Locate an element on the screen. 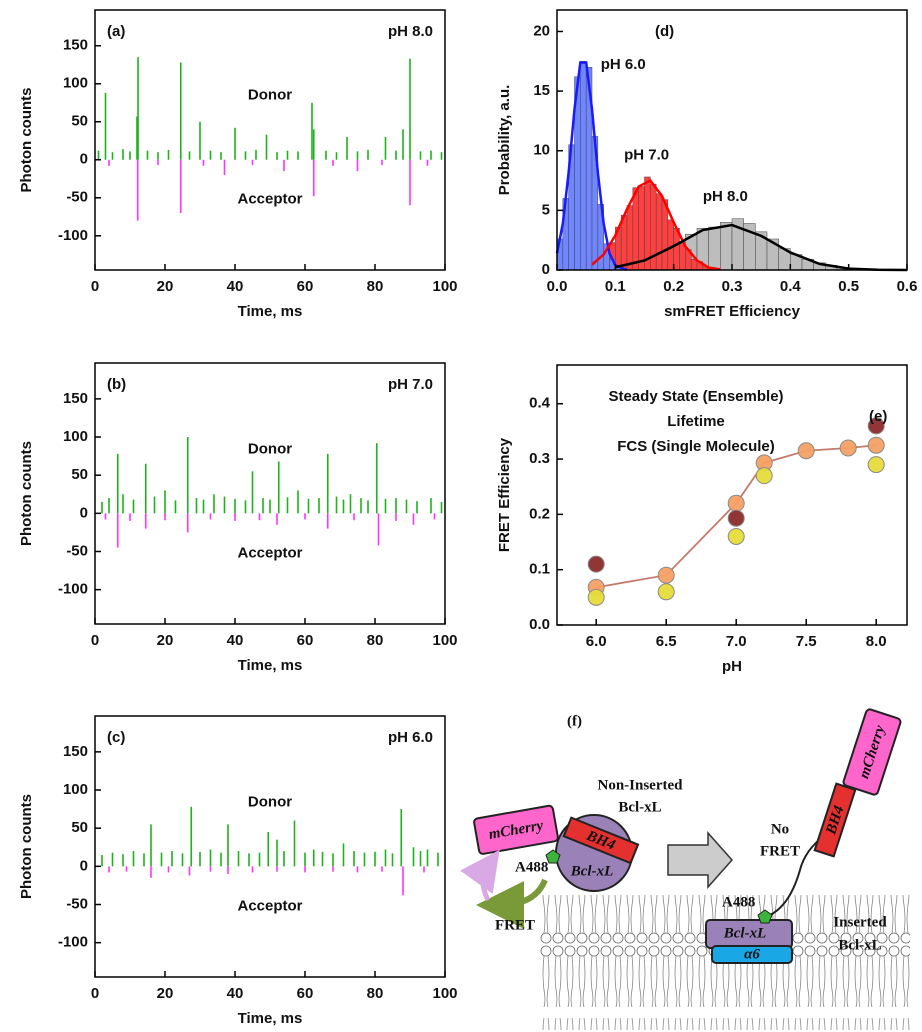 The width and height of the screenshot is (922, 1032). x-tick-label: 8.0 is located at coordinates (876, 641).